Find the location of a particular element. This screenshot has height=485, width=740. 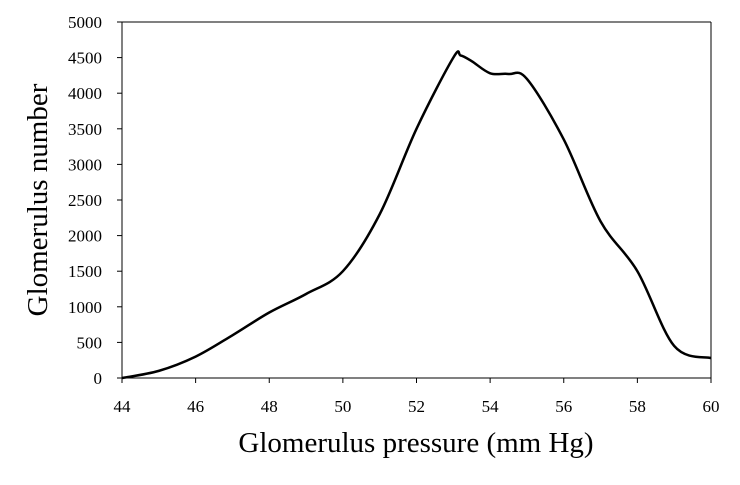

x-axis-title: Glomerulus pressure (mm Hg) is located at coordinates (415, 443).